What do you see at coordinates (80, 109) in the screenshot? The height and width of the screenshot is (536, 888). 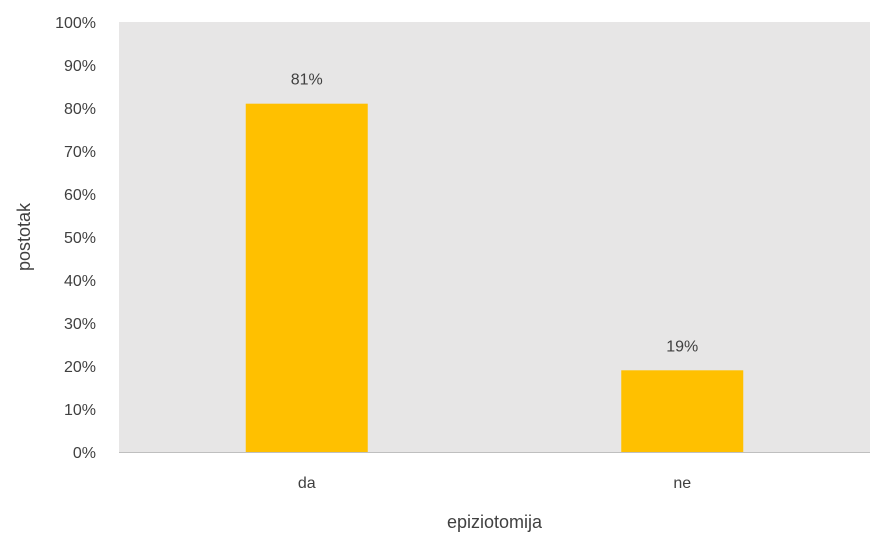 I see `y-tick-label: 80%` at bounding box center [80, 109].